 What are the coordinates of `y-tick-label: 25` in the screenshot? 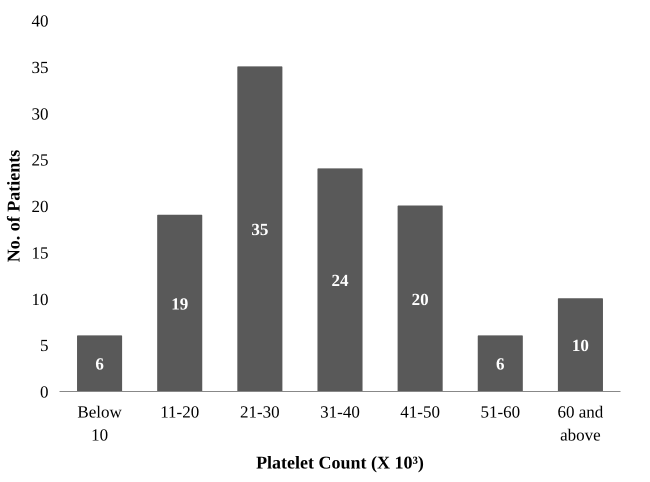 It's located at (40, 160).